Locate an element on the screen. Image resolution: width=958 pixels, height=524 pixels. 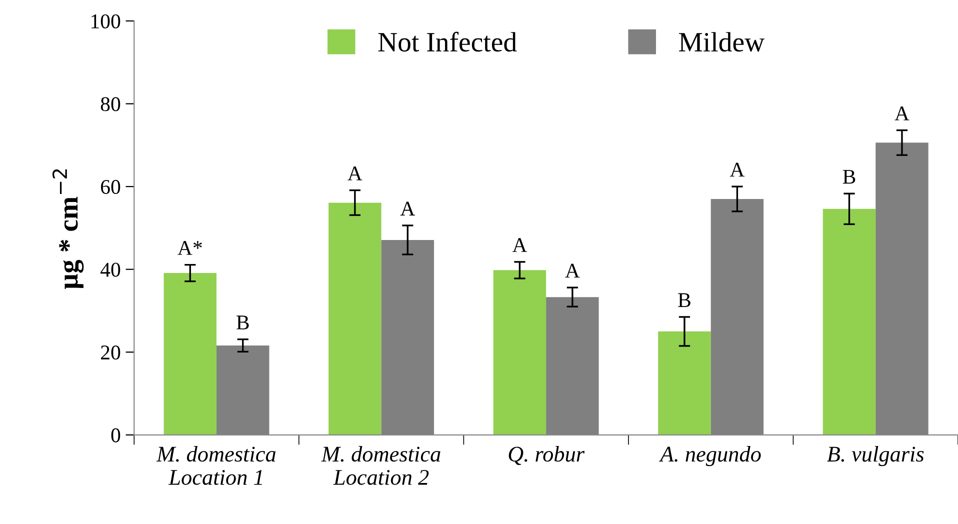
y-tick-label: 40 is located at coordinates (110, 269).